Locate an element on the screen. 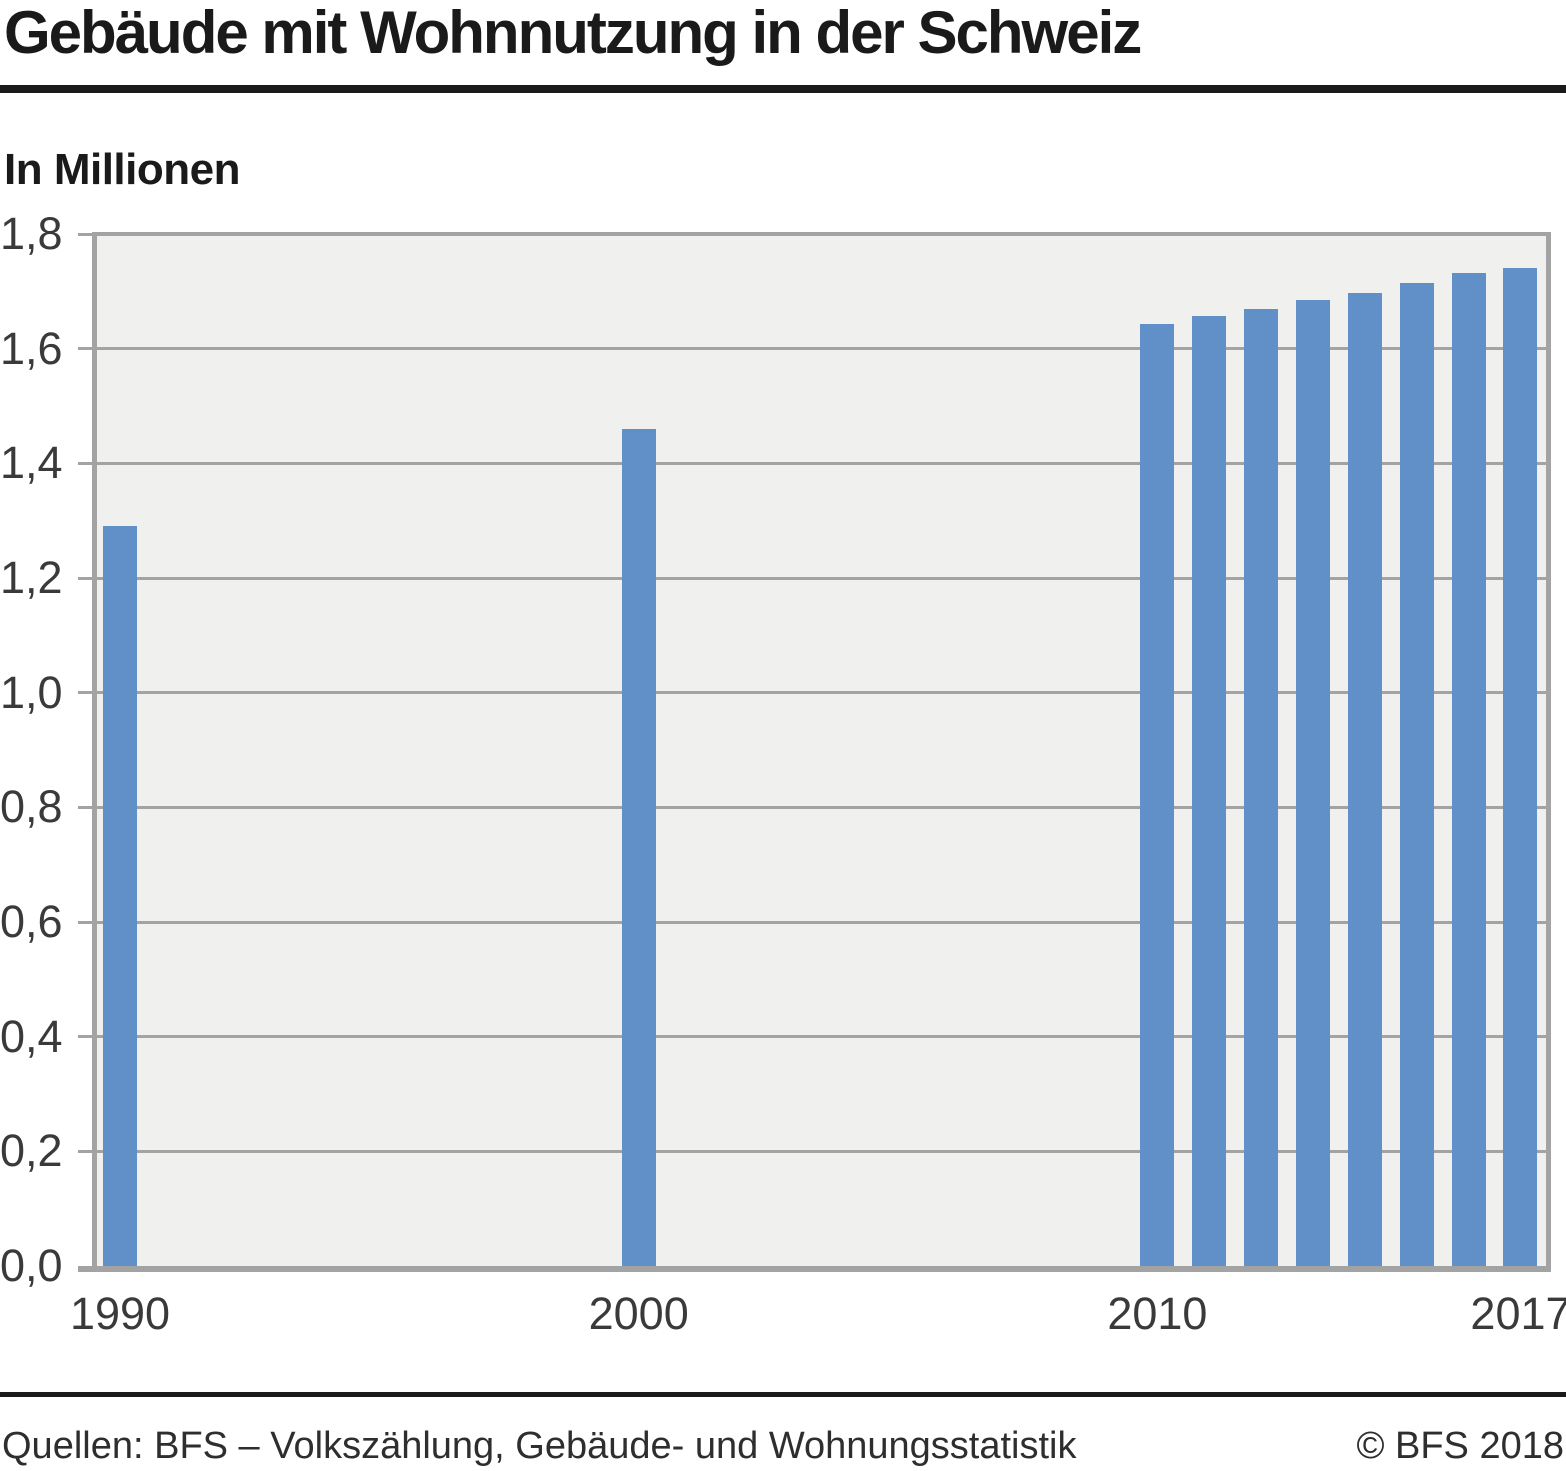 This screenshot has height=1471, width=1566. bar-2014 is located at coordinates (1364, 779).